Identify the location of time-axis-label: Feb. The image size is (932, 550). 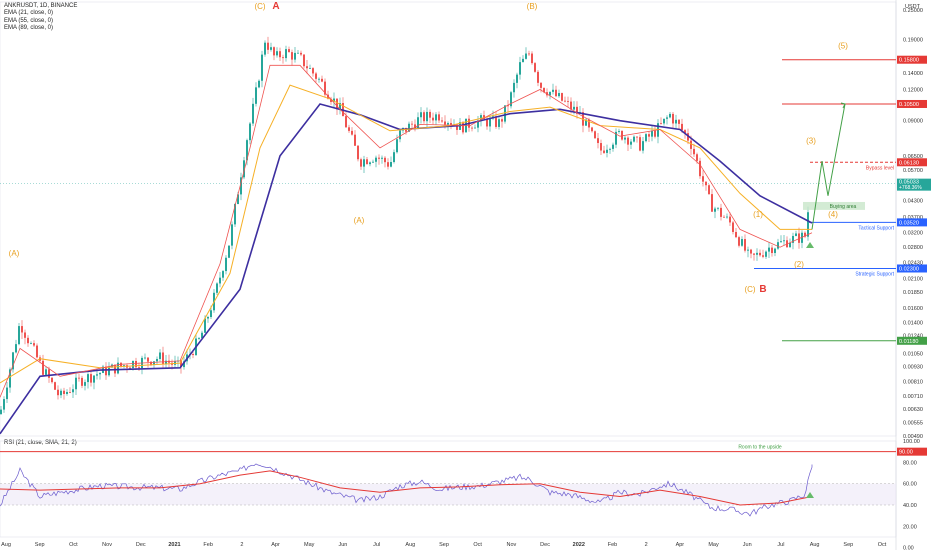
(612, 545).